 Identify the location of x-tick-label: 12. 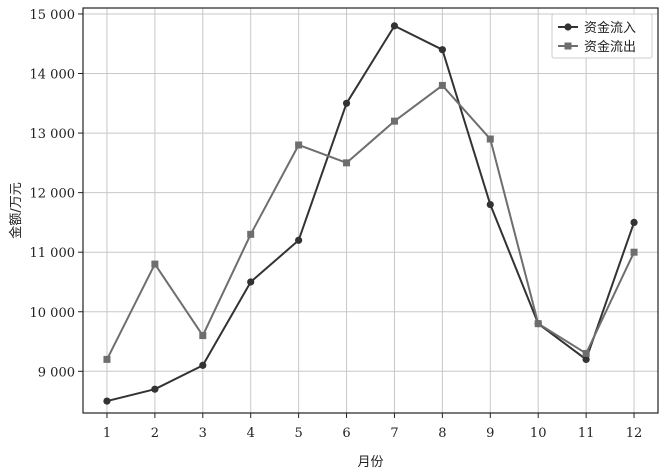
(634, 433).